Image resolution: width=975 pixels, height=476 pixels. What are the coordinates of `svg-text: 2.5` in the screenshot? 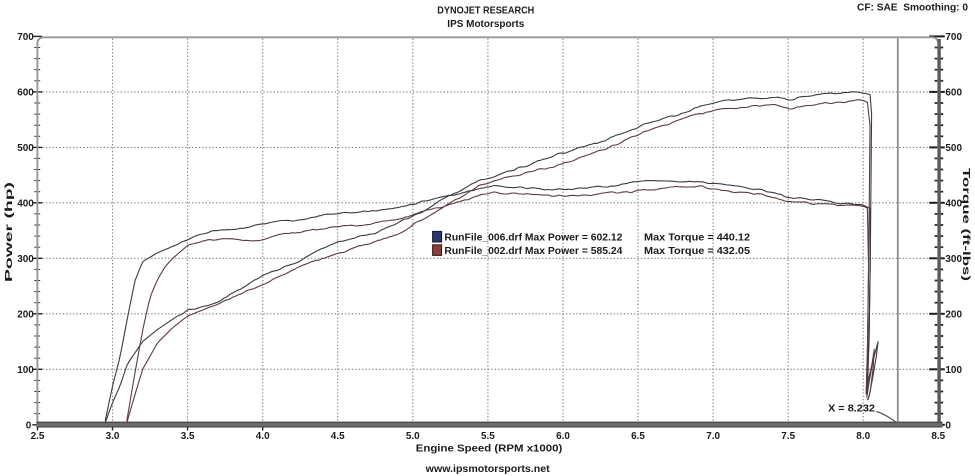 It's located at (38, 436).